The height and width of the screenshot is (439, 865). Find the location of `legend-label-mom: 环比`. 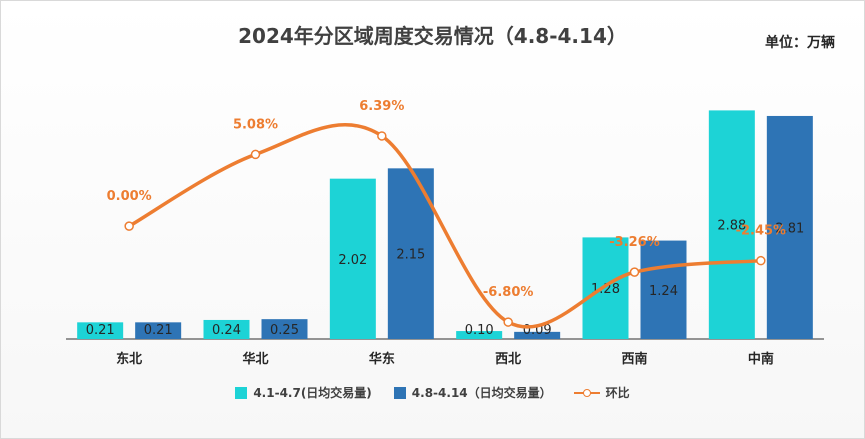

legend-label-mom: 环比 is located at coordinates (617, 393).